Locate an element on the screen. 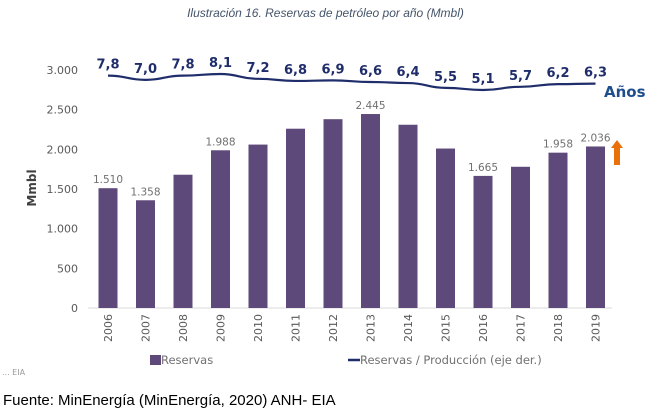 This screenshot has width=651, height=418. y-tick-label: 500 is located at coordinates (67, 268).